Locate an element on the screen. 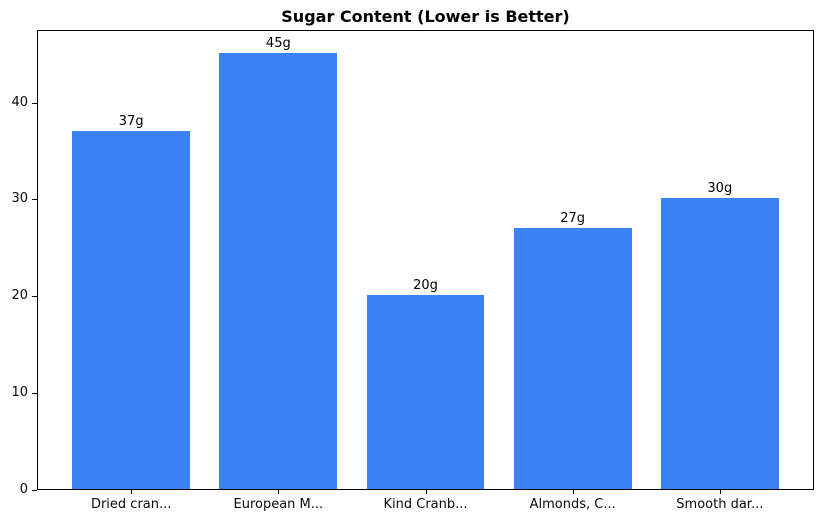 This screenshot has height=528, width=822. y-tick-label: 10 is located at coordinates (19, 393).